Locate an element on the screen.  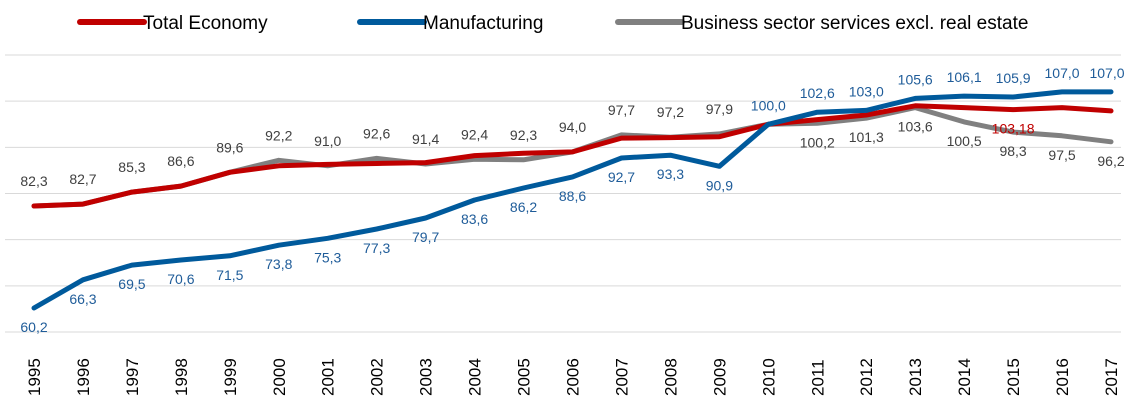
data-label-manufacturing: 90,9 is located at coordinates (719, 185).